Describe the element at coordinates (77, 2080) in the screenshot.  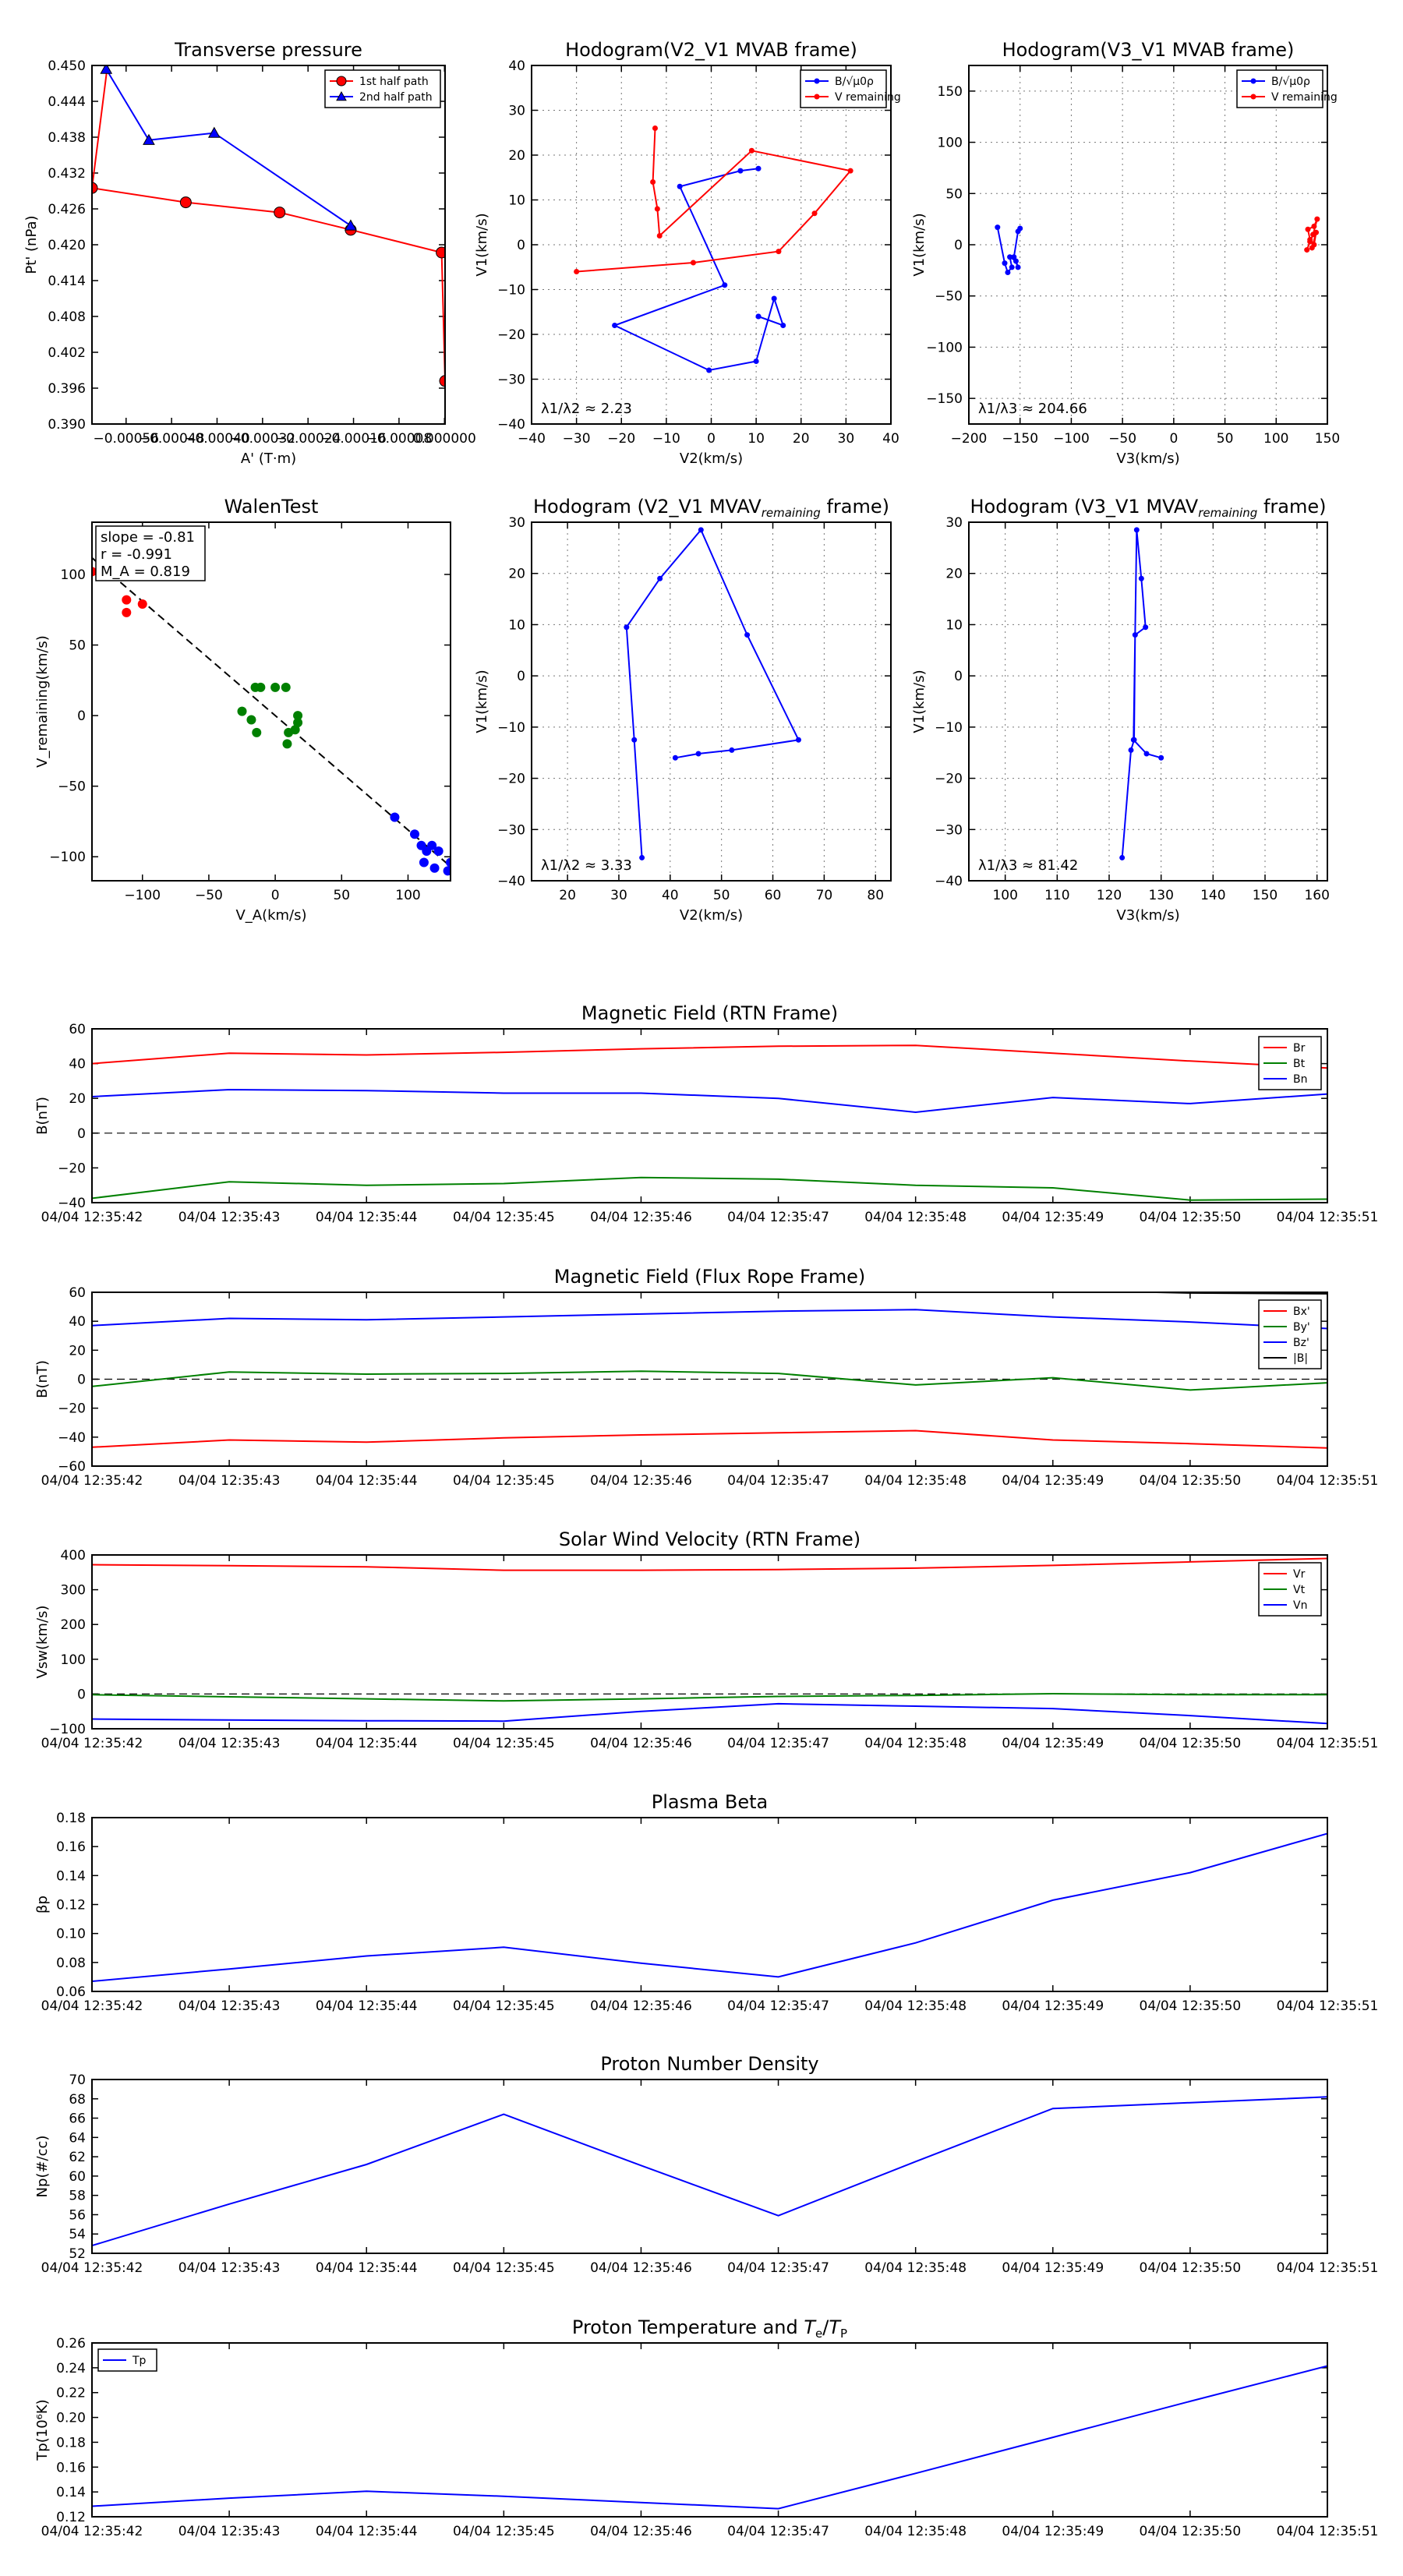
I see `y-tick-label: 70` at that location.